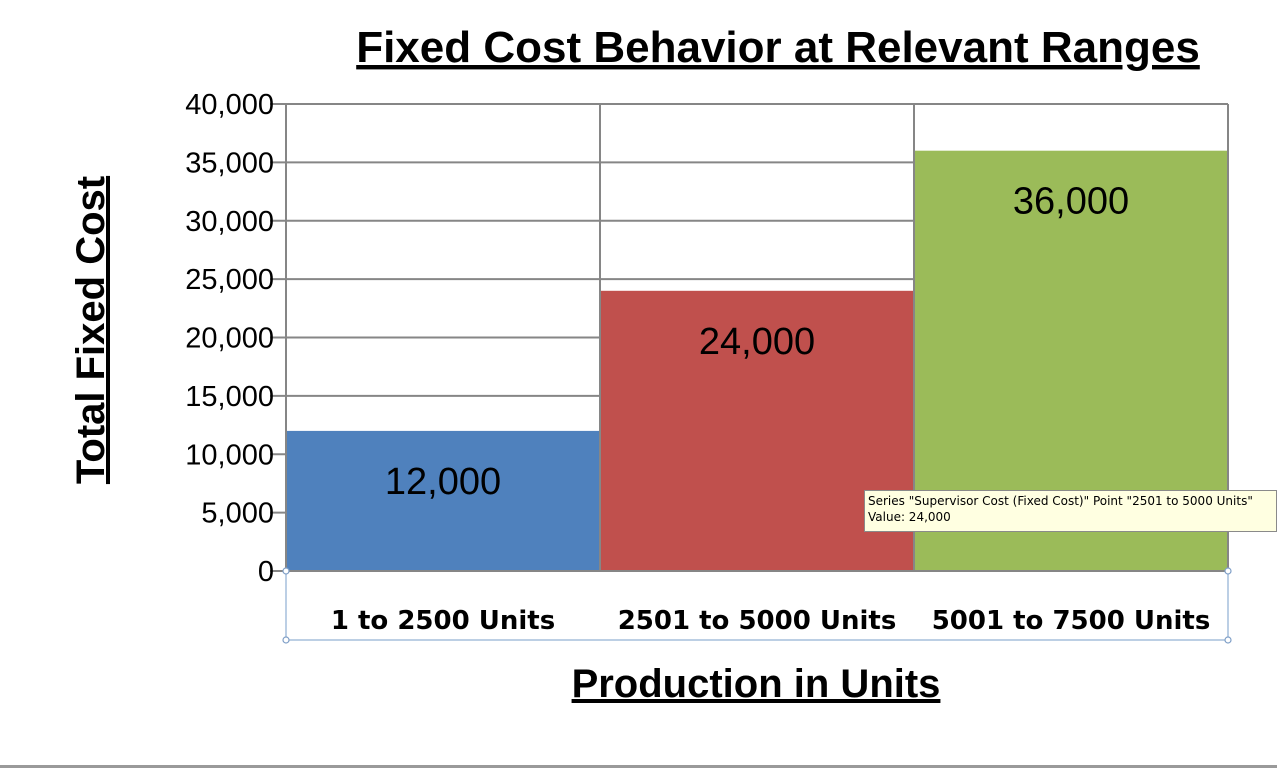 This screenshot has width=1277, height=771. I want to click on y-tick-label: 20,000, so click(229, 339).